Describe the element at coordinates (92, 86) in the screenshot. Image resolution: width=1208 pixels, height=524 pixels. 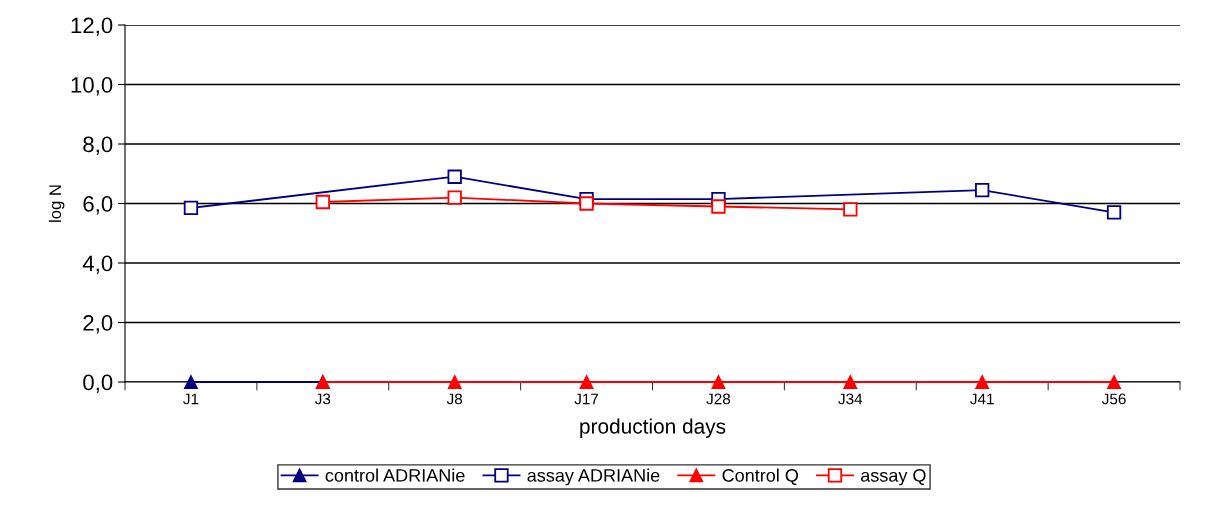
I see `y-tick-label: 10,0` at that location.